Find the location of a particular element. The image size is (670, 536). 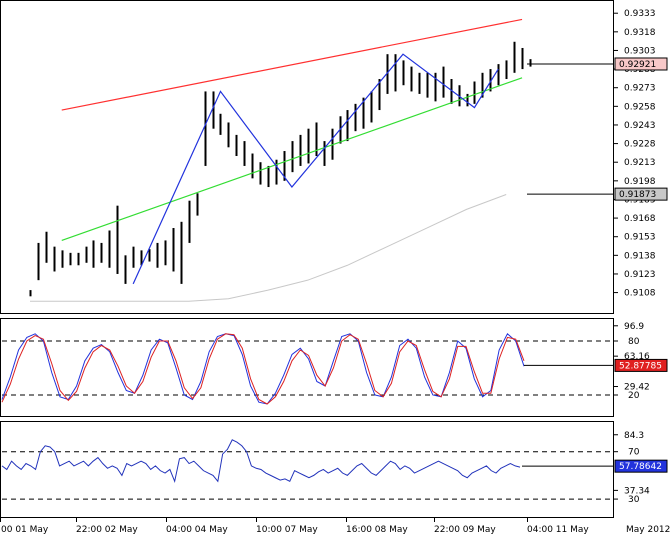

price-tick-label: 0.9153 is located at coordinates (640, 238).